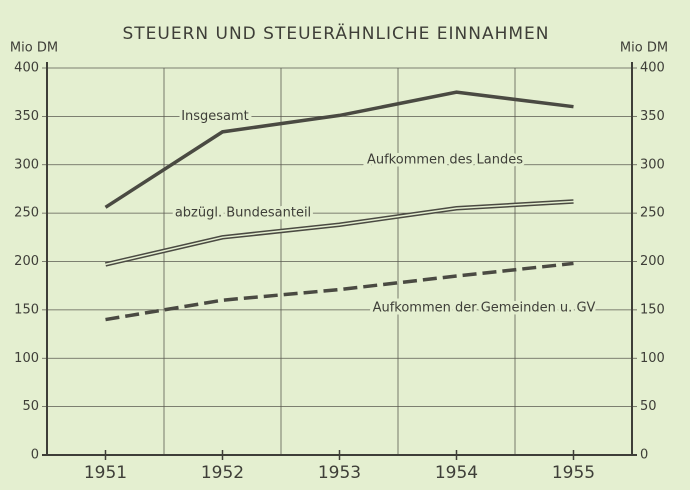 This screenshot has height=490, width=690. Describe the element at coordinates (652, 164) in the screenshot. I see `y2-tick-label: 300` at that location.